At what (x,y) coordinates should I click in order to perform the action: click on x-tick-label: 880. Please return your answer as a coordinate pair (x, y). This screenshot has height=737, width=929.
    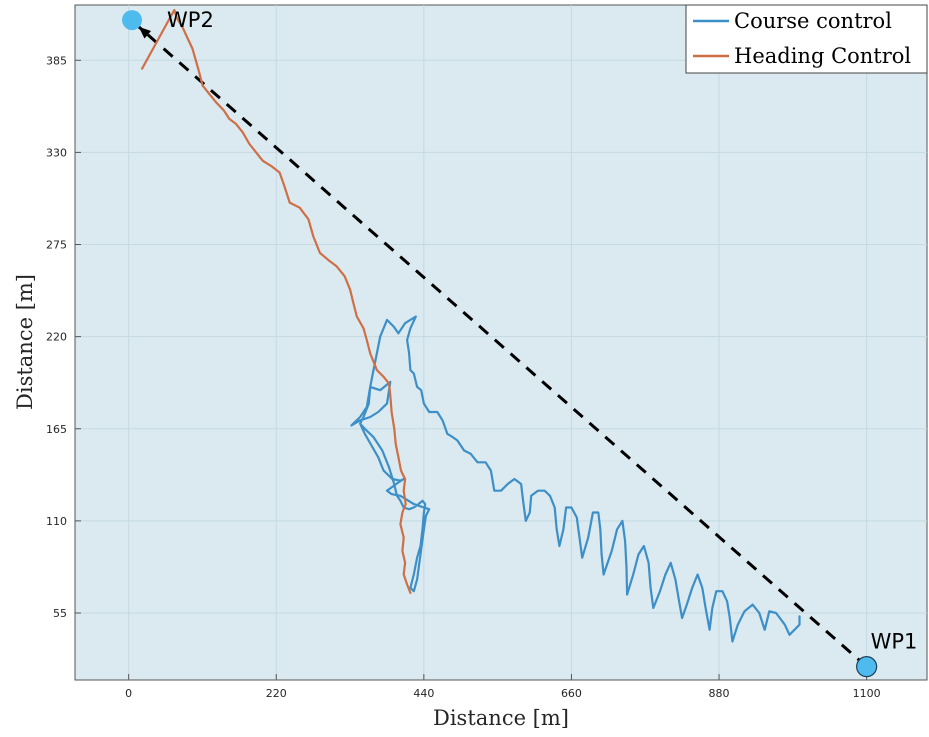
    Looking at the image, I should click on (719, 693).